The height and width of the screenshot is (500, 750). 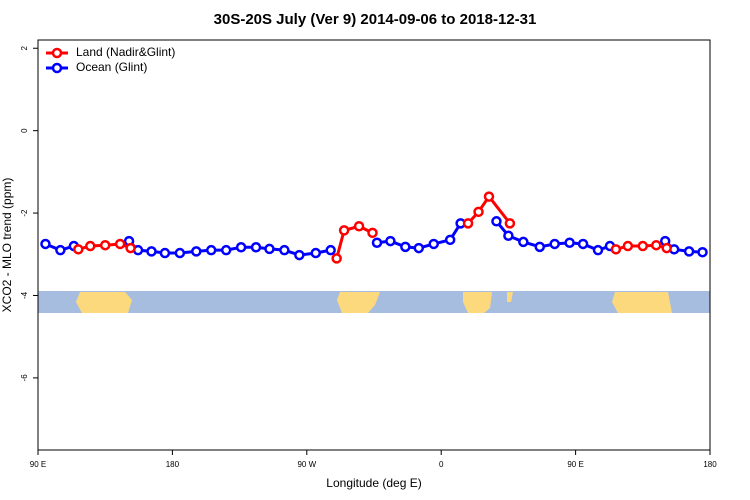 What do you see at coordinates (24, 47) in the screenshot?
I see `y-tick-label: 2` at bounding box center [24, 47].